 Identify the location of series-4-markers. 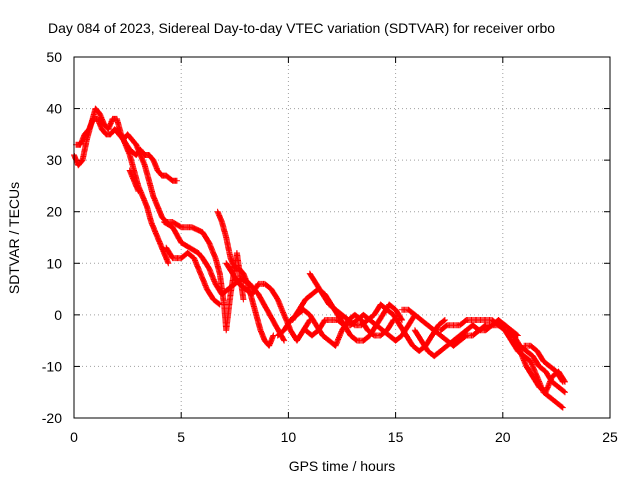
(134, 181).